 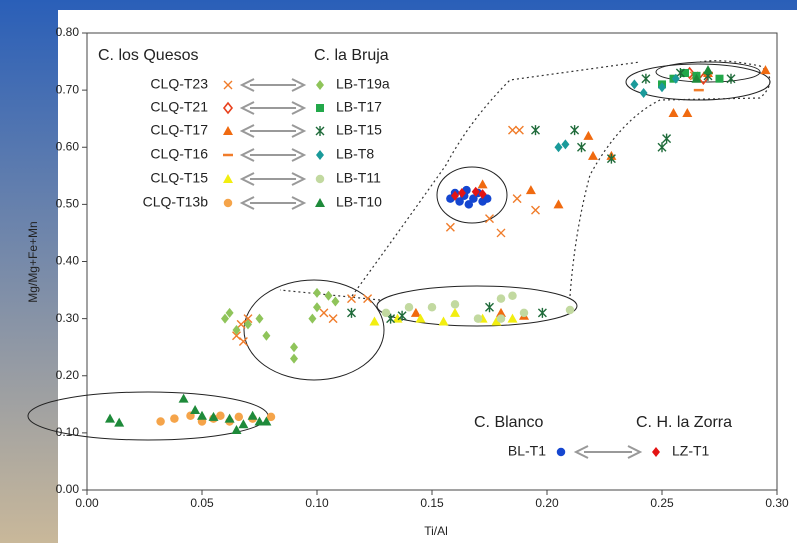 I want to click on legend-label: CLQ-T13b, so click(x=176, y=202).